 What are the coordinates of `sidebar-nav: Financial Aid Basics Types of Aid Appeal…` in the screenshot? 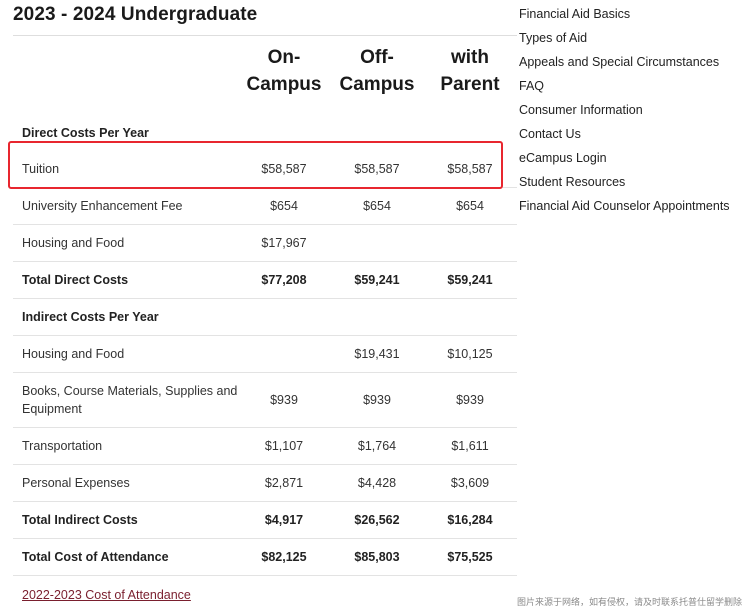 It's located at (624, 110).